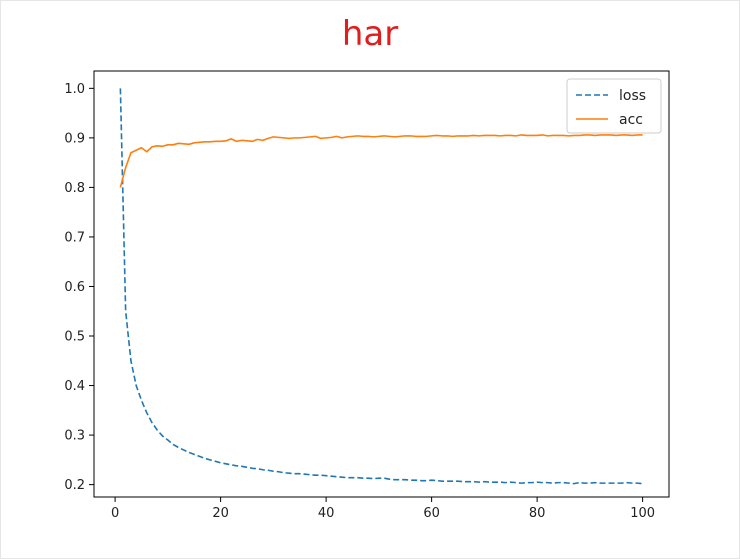 The image size is (740, 559). I want to click on y-tick-label: 0.5, so click(74, 337).